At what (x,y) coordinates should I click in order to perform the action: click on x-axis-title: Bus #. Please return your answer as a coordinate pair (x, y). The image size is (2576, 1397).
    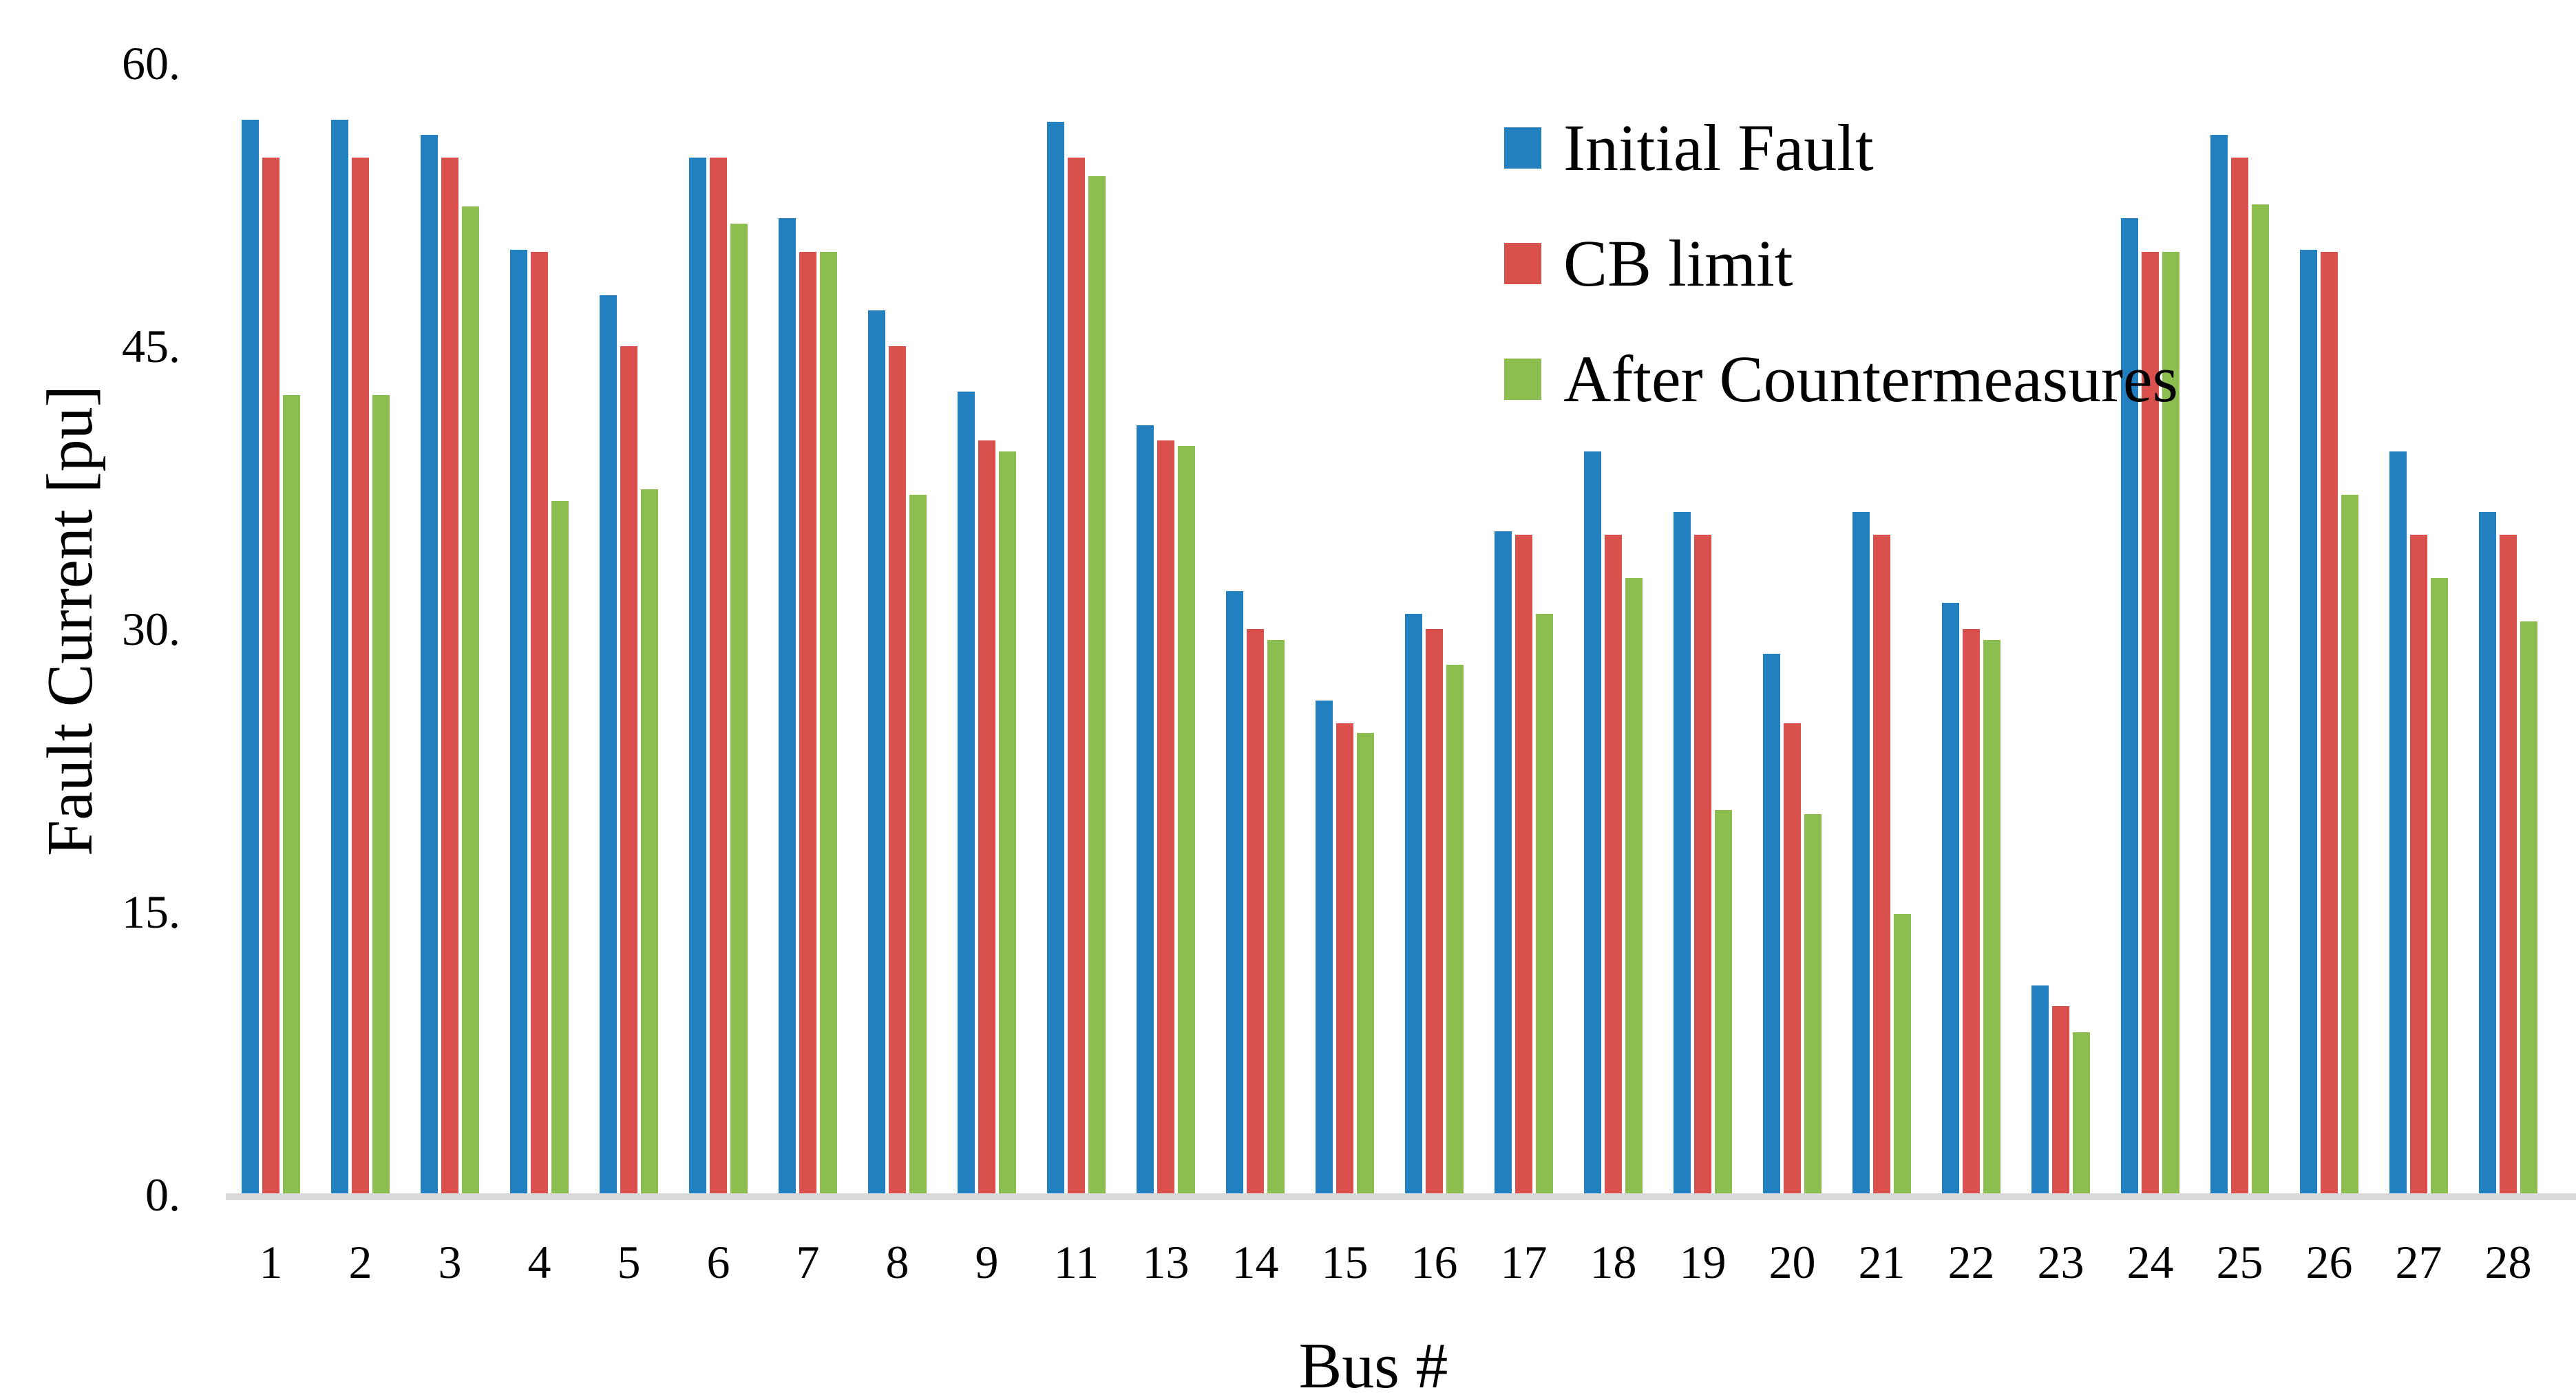
    Looking at the image, I should click on (1373, 1363).